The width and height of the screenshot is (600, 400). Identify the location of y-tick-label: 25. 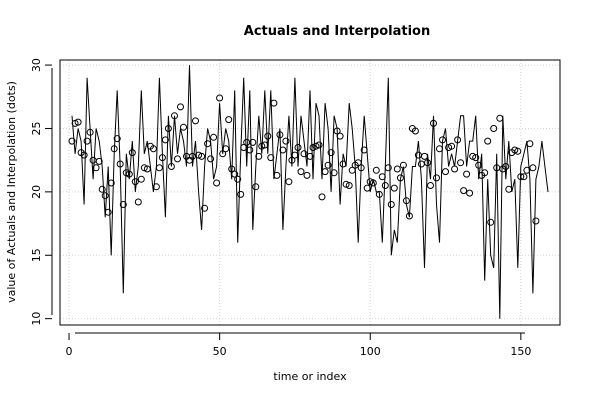
(36, 128).